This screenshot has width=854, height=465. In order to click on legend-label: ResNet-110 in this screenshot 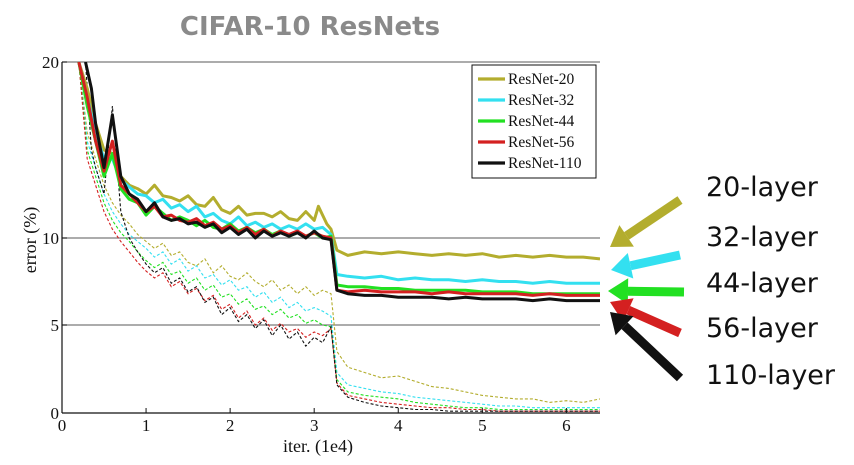, I will do `click(545, 163)`.